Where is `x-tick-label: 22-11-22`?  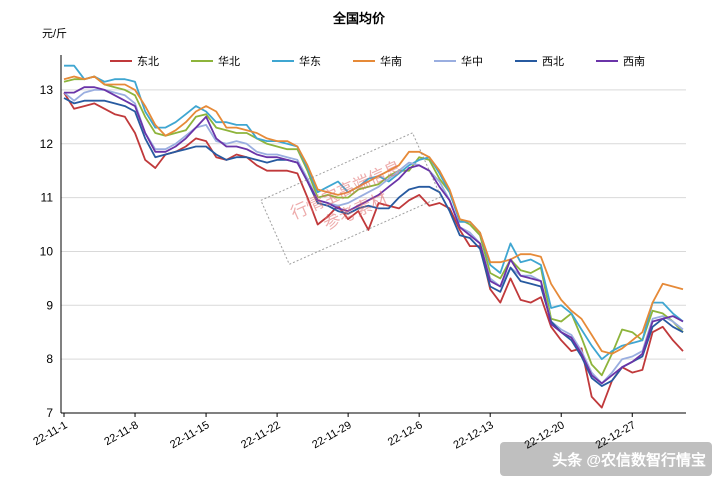 x-tick-label: 22-11-22 is located at coordinates (260, 435).